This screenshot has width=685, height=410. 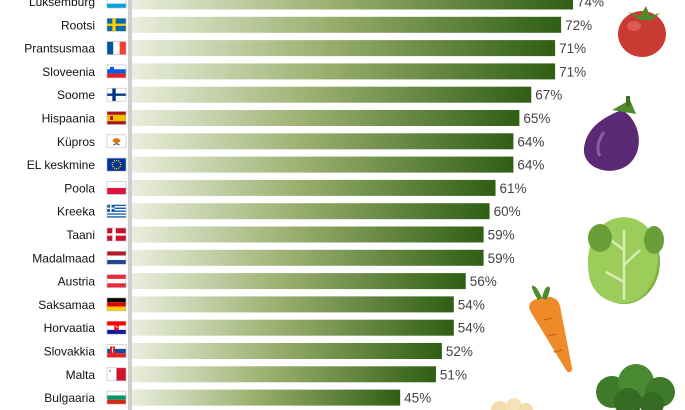 What do you see at coordinates (63, 258) in the screenshot?
I see `country-label: Madalmaad` at bounding box center [63, 258].